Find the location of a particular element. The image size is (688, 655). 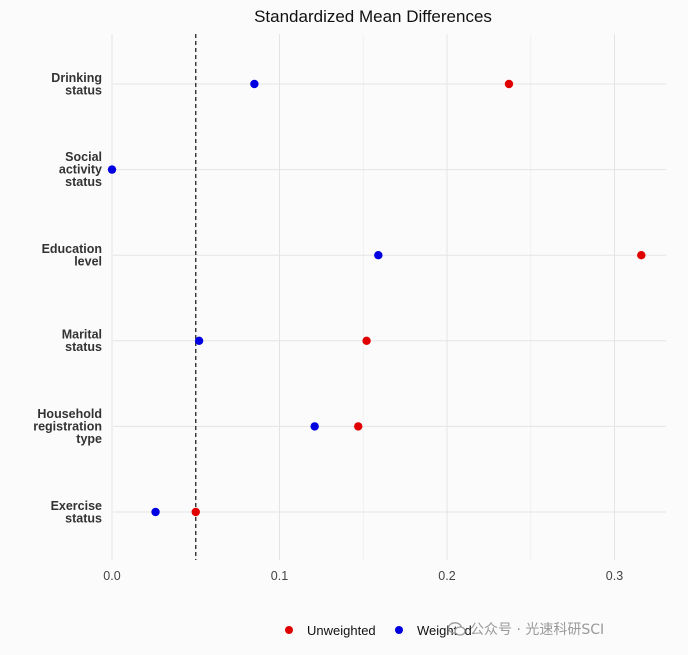

x-tick-label: 0.3 is located at coordinates (614, 576).